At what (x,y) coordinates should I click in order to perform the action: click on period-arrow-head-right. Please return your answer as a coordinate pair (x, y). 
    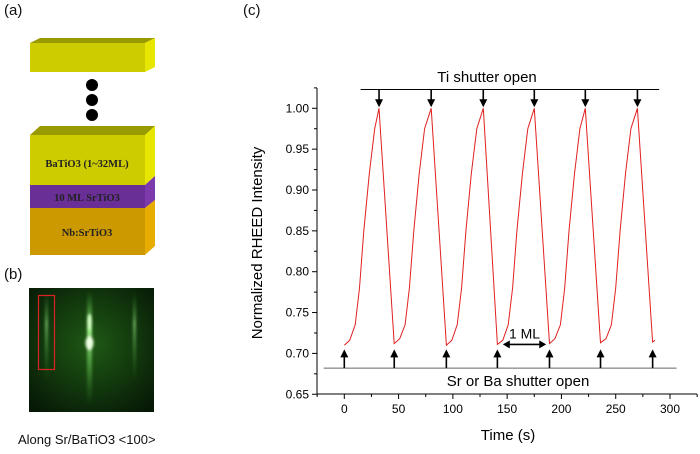
    Looking at the image, I should click on (543, 344).